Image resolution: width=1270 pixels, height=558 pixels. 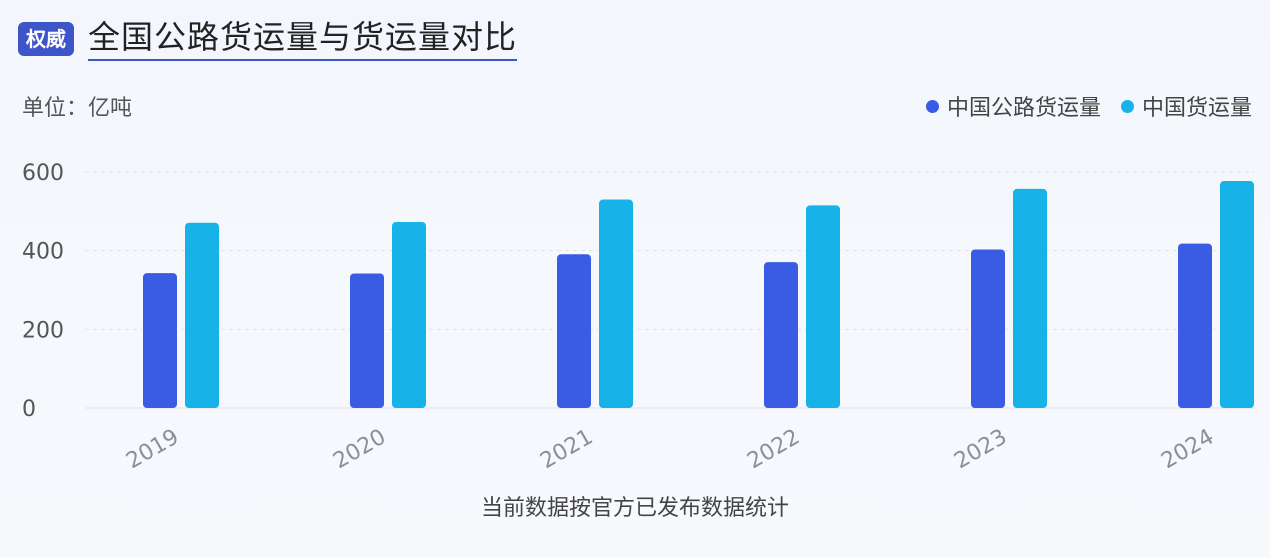 I want to click on legend-item-road: 中国公路货运量, so click(x=1013, y=106).